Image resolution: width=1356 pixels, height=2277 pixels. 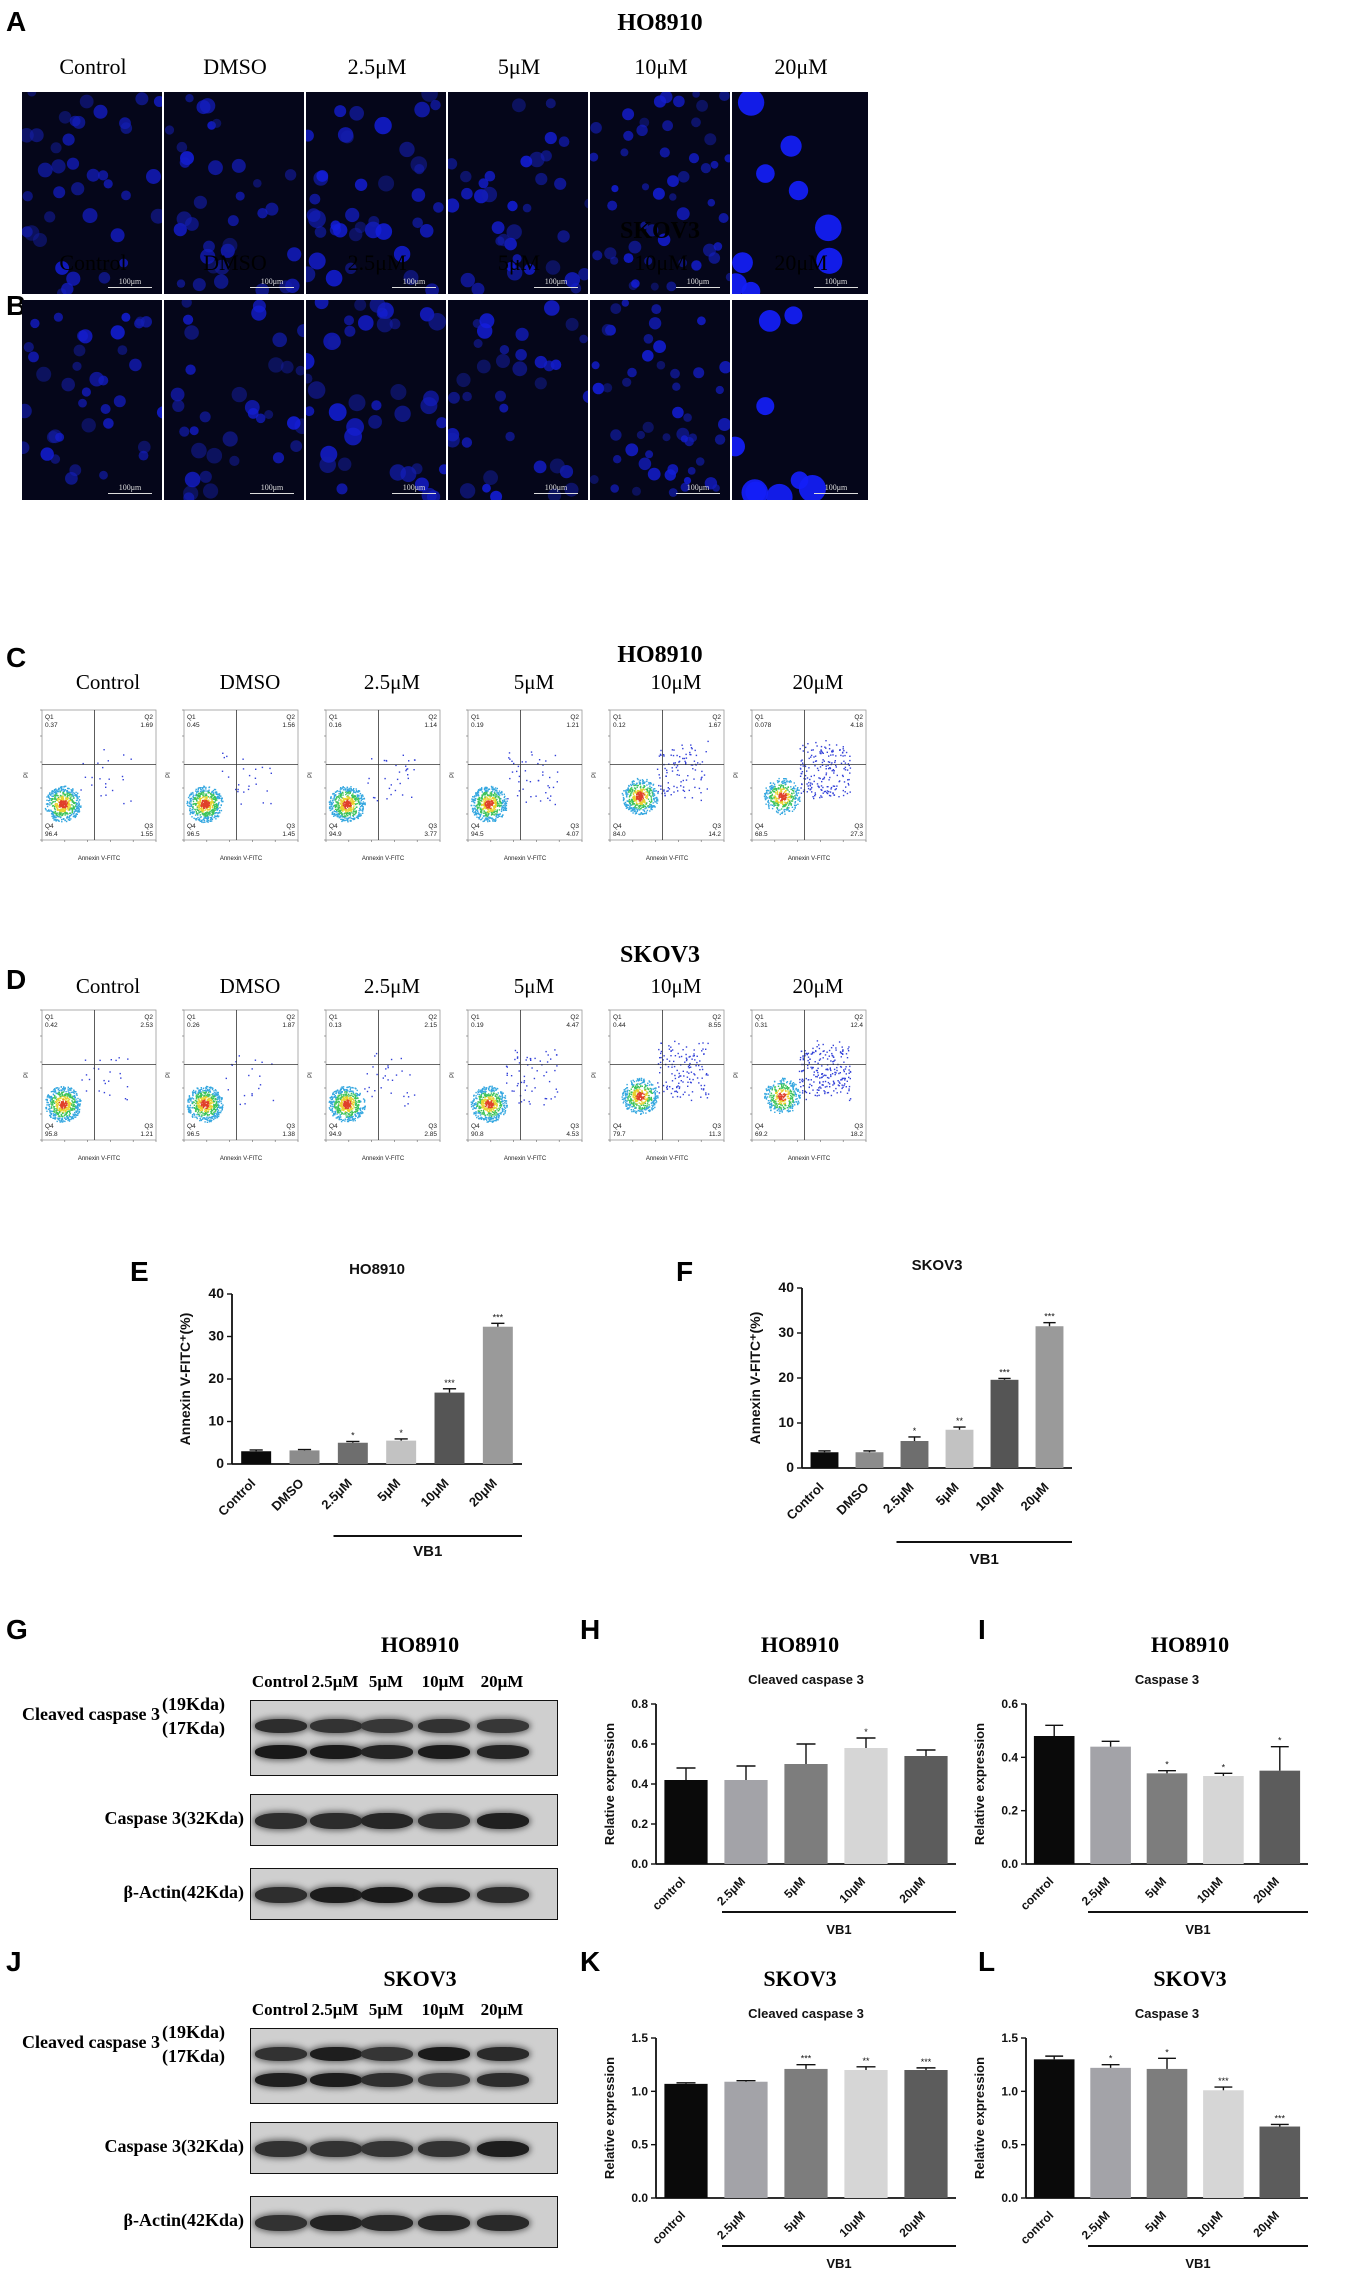 I want to click on y-tick-label: 0.6, so click(x=1009, y=1704).